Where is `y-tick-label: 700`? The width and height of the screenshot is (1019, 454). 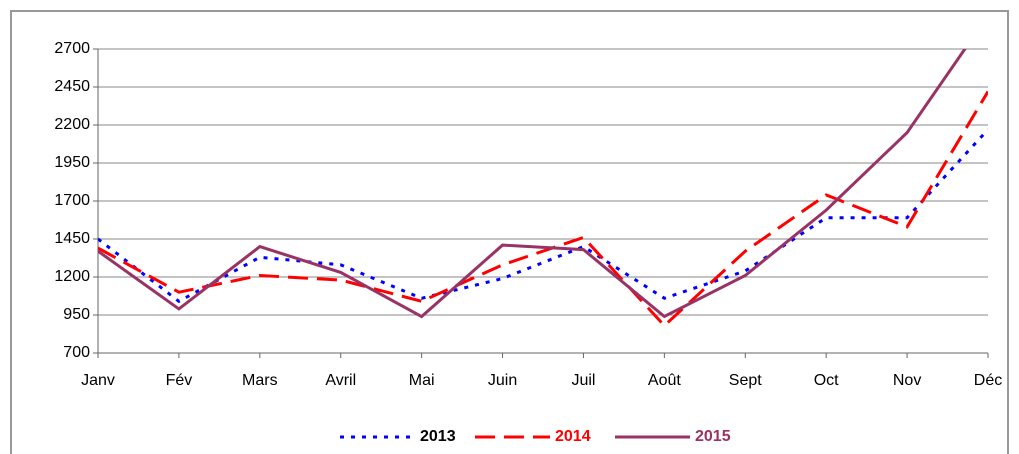
y-tick-label: 700 is located at coordinates (76, 352).